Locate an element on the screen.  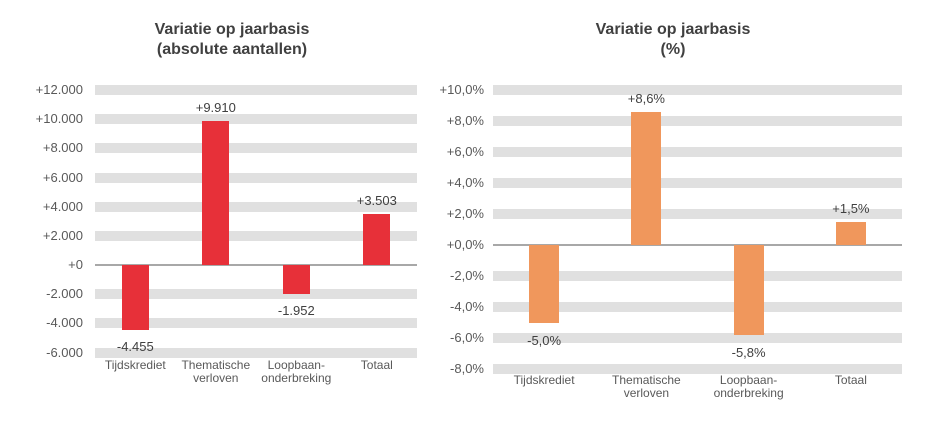
y-tick-label: +12.000 is located at coordinates (59, 89).